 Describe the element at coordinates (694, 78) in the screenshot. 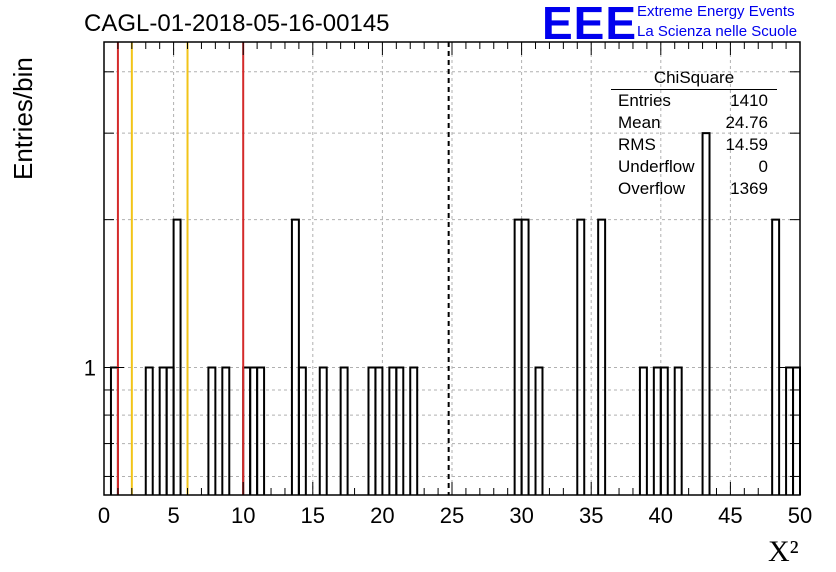

I see `stats-title: ChiSquare` at that location.